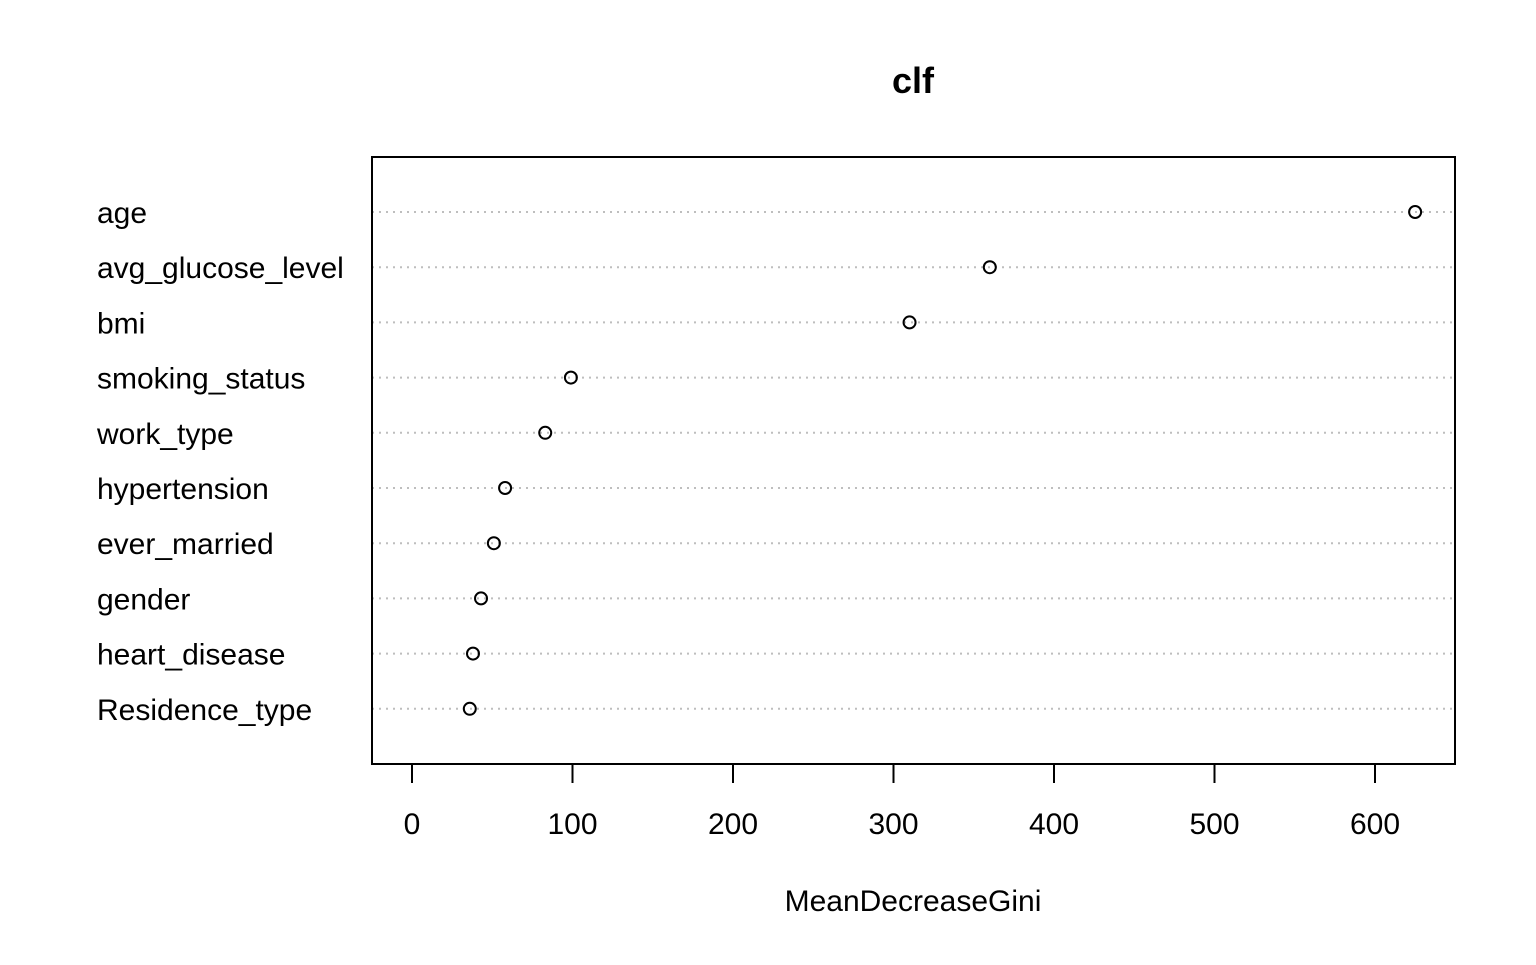 The image size is (1536, 965). What do you see at coordinates (185, 544) in the screenshot?
I see `category-label: ever_married` at bounding box center [185, 544].